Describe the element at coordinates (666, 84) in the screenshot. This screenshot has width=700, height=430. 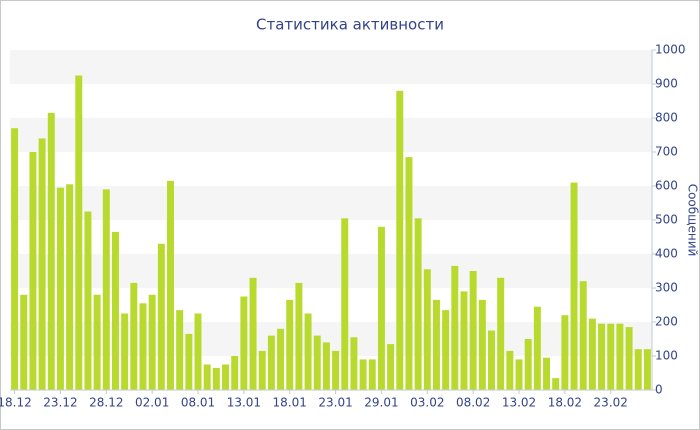
I see `y-tick-label: 900` at that location.